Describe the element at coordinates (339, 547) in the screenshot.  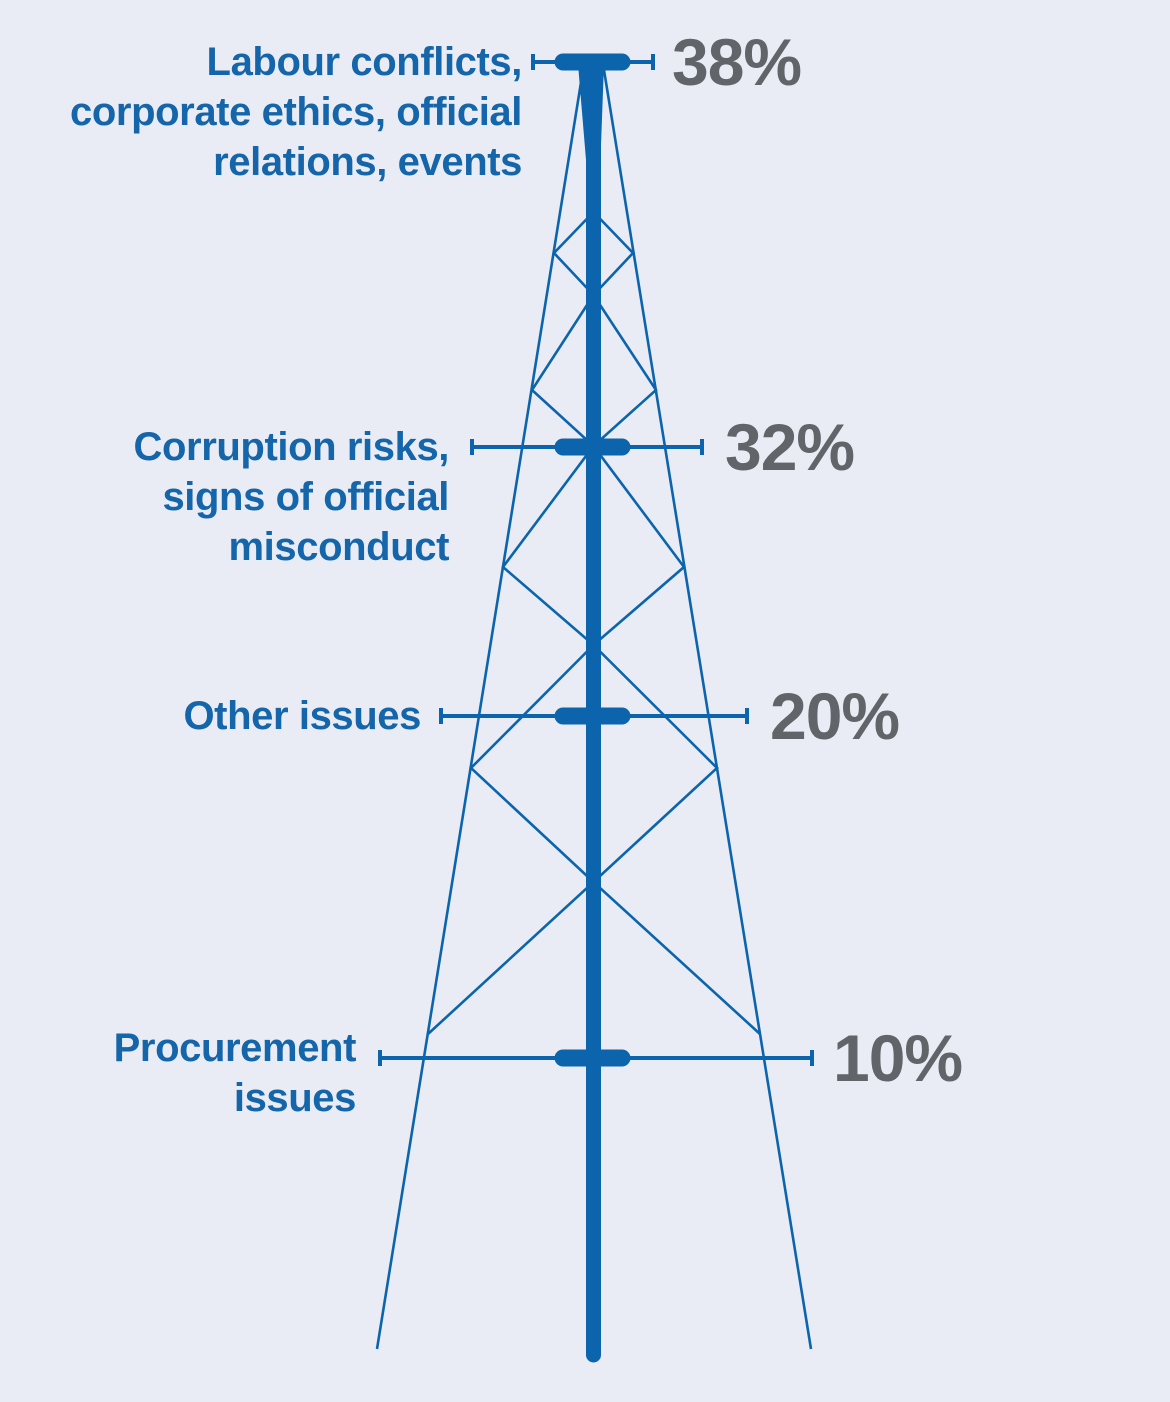
I see `label-line: misconduct` at that location.